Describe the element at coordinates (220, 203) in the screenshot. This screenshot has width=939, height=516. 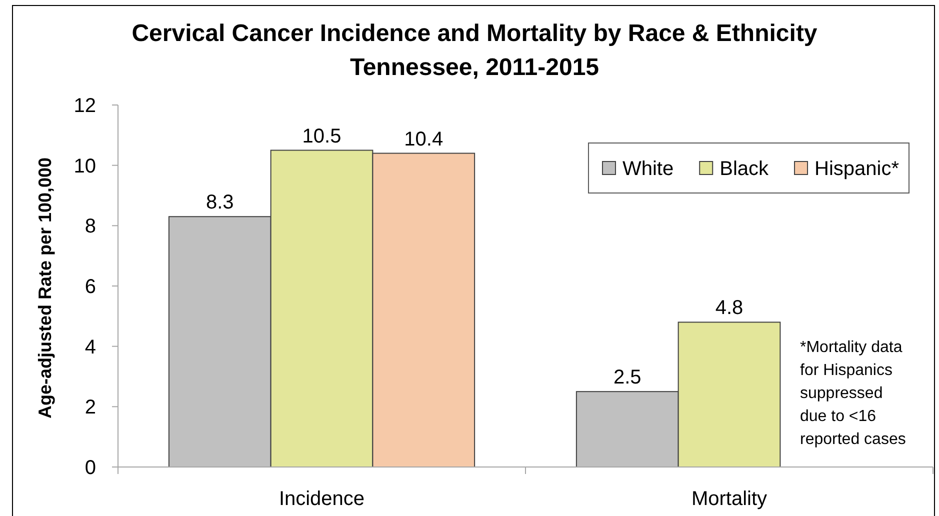
I see `data-label: 8.3` at that location.